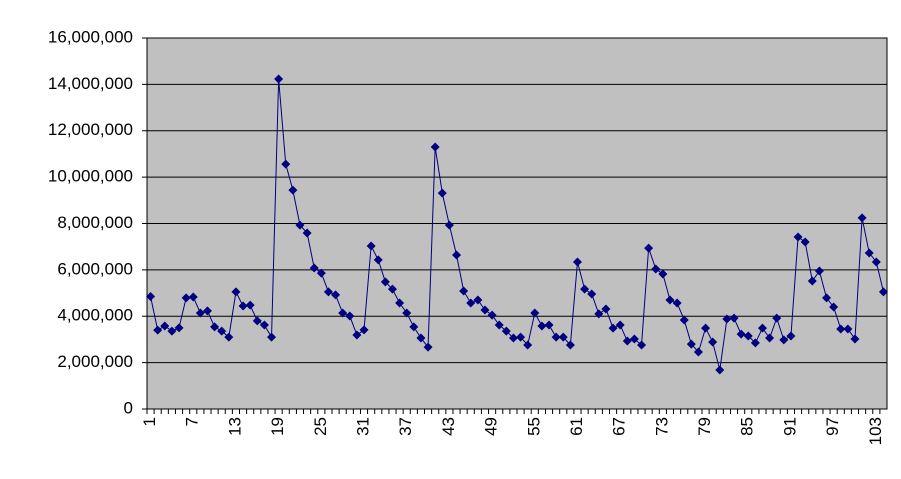 The width and height of the screenshot is (901, 479). I want to click on x-tick-label: 43, so click(448, 426).